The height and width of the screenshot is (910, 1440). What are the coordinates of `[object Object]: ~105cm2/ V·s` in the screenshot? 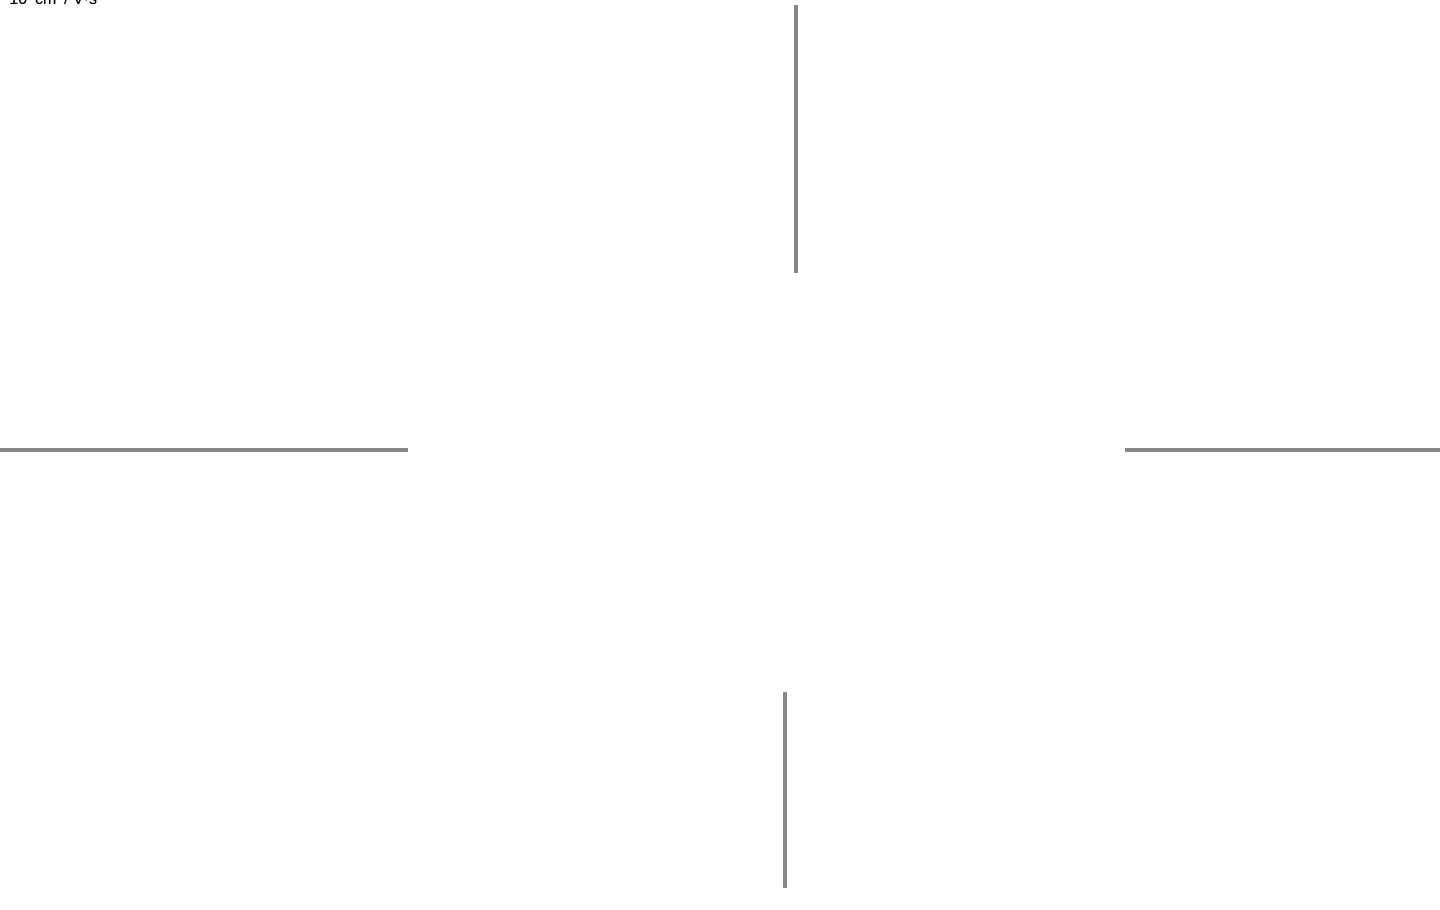 It's located at (48, 4).